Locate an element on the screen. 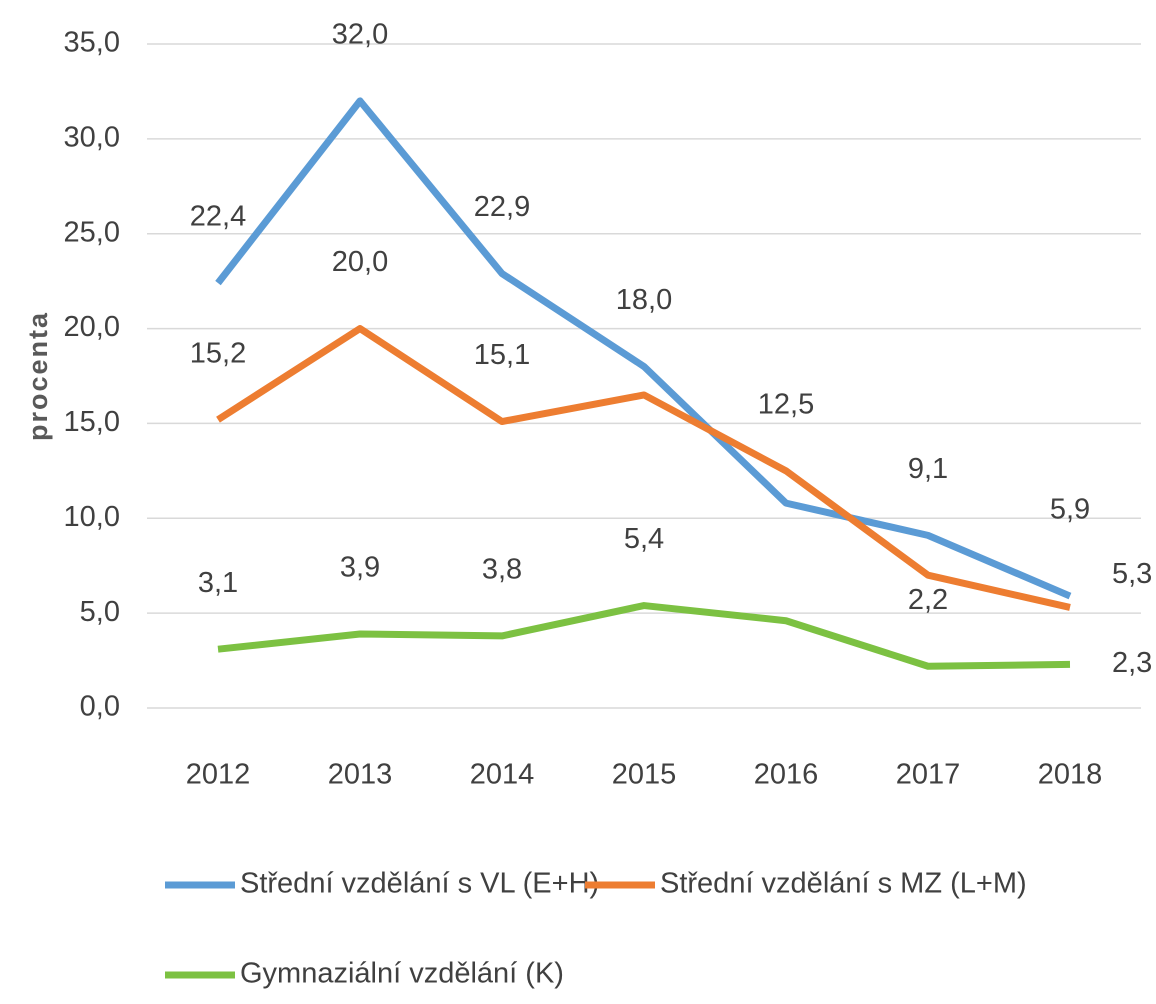 The image size is (1156, 1004). y-tick-label: 10,0 is located at coordinates (92, 517).